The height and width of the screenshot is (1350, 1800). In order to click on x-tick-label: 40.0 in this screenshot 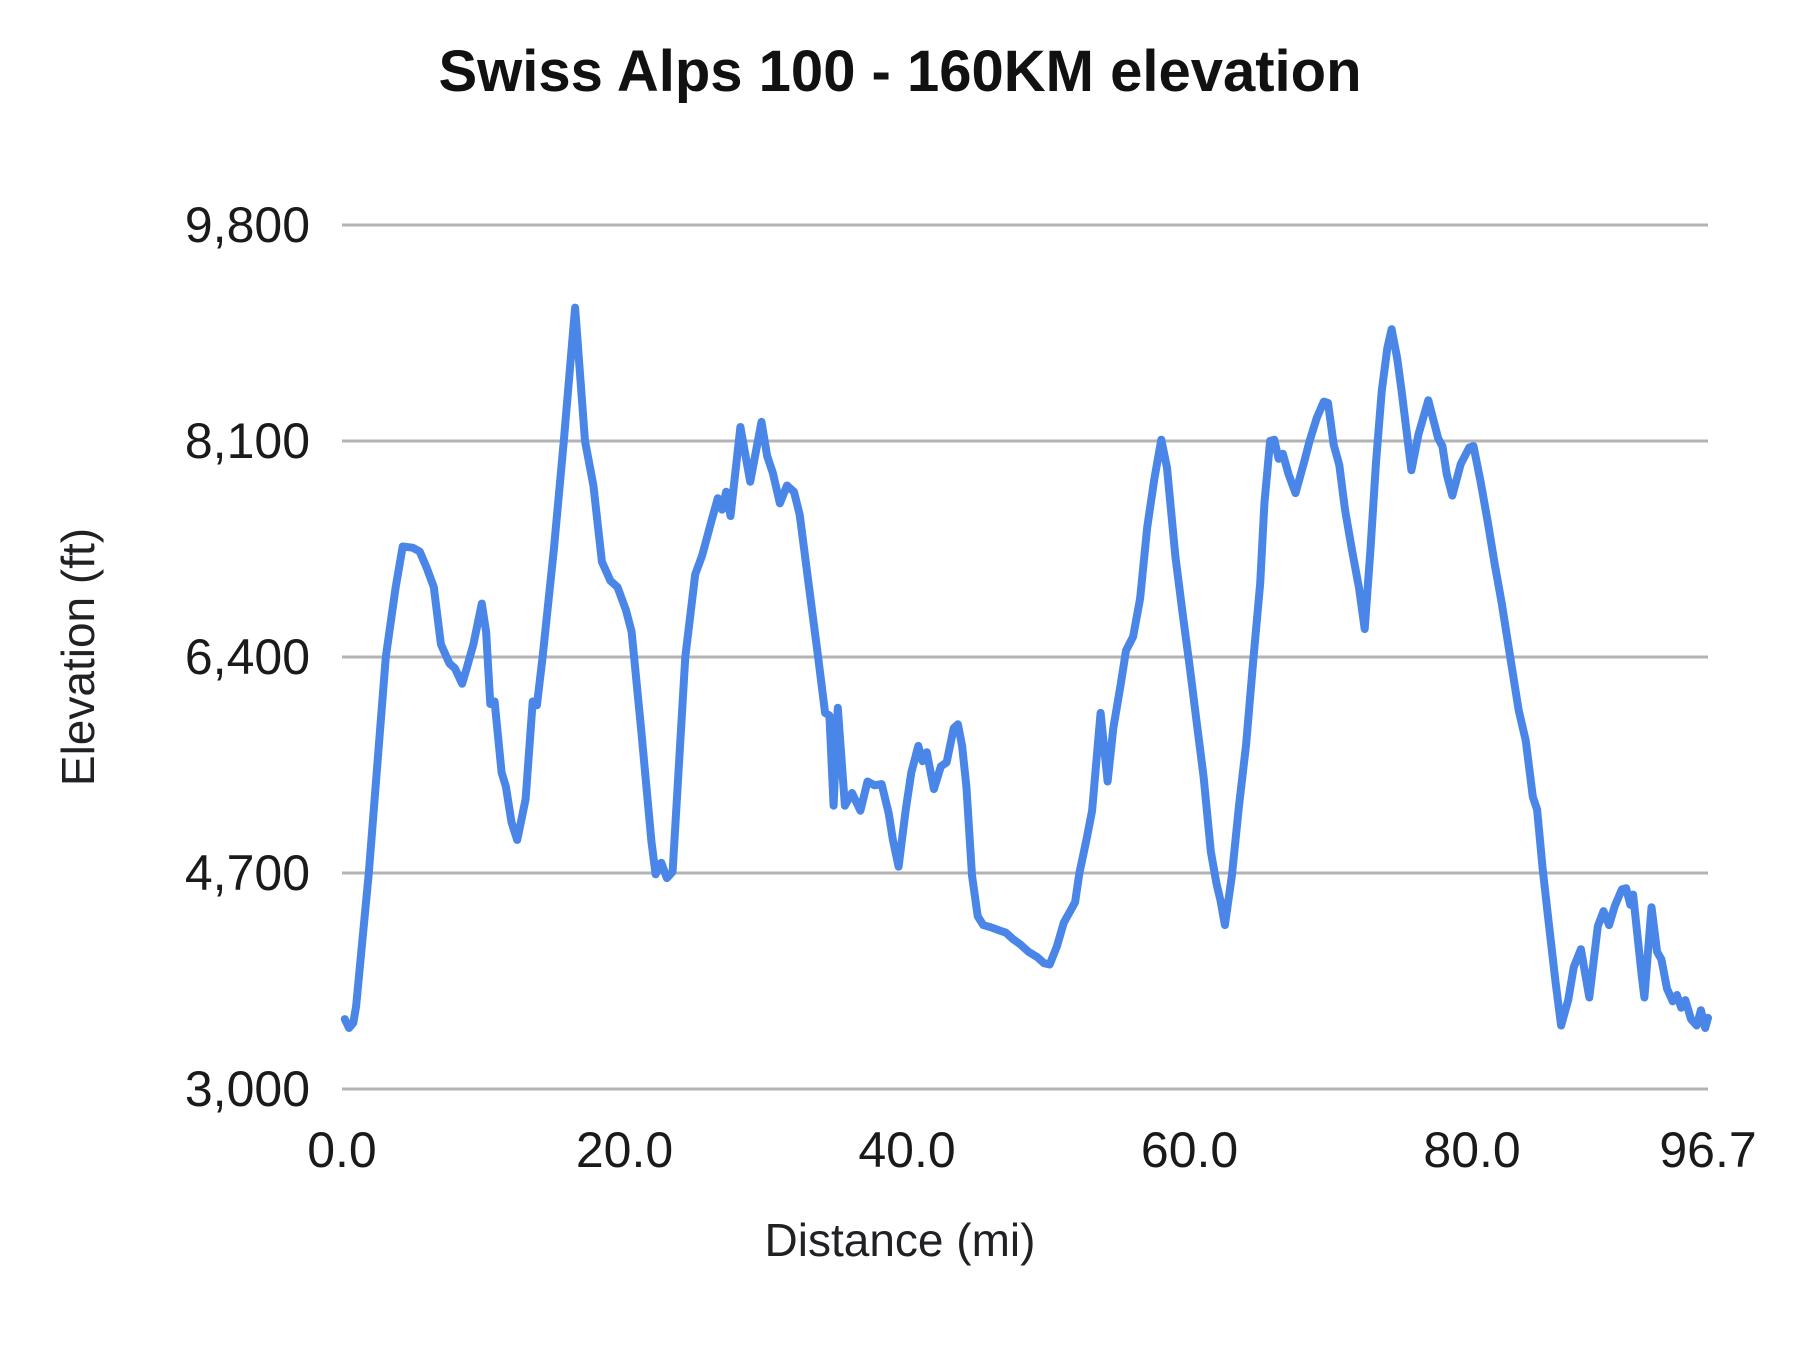, I will do `click(907, 1150)`.